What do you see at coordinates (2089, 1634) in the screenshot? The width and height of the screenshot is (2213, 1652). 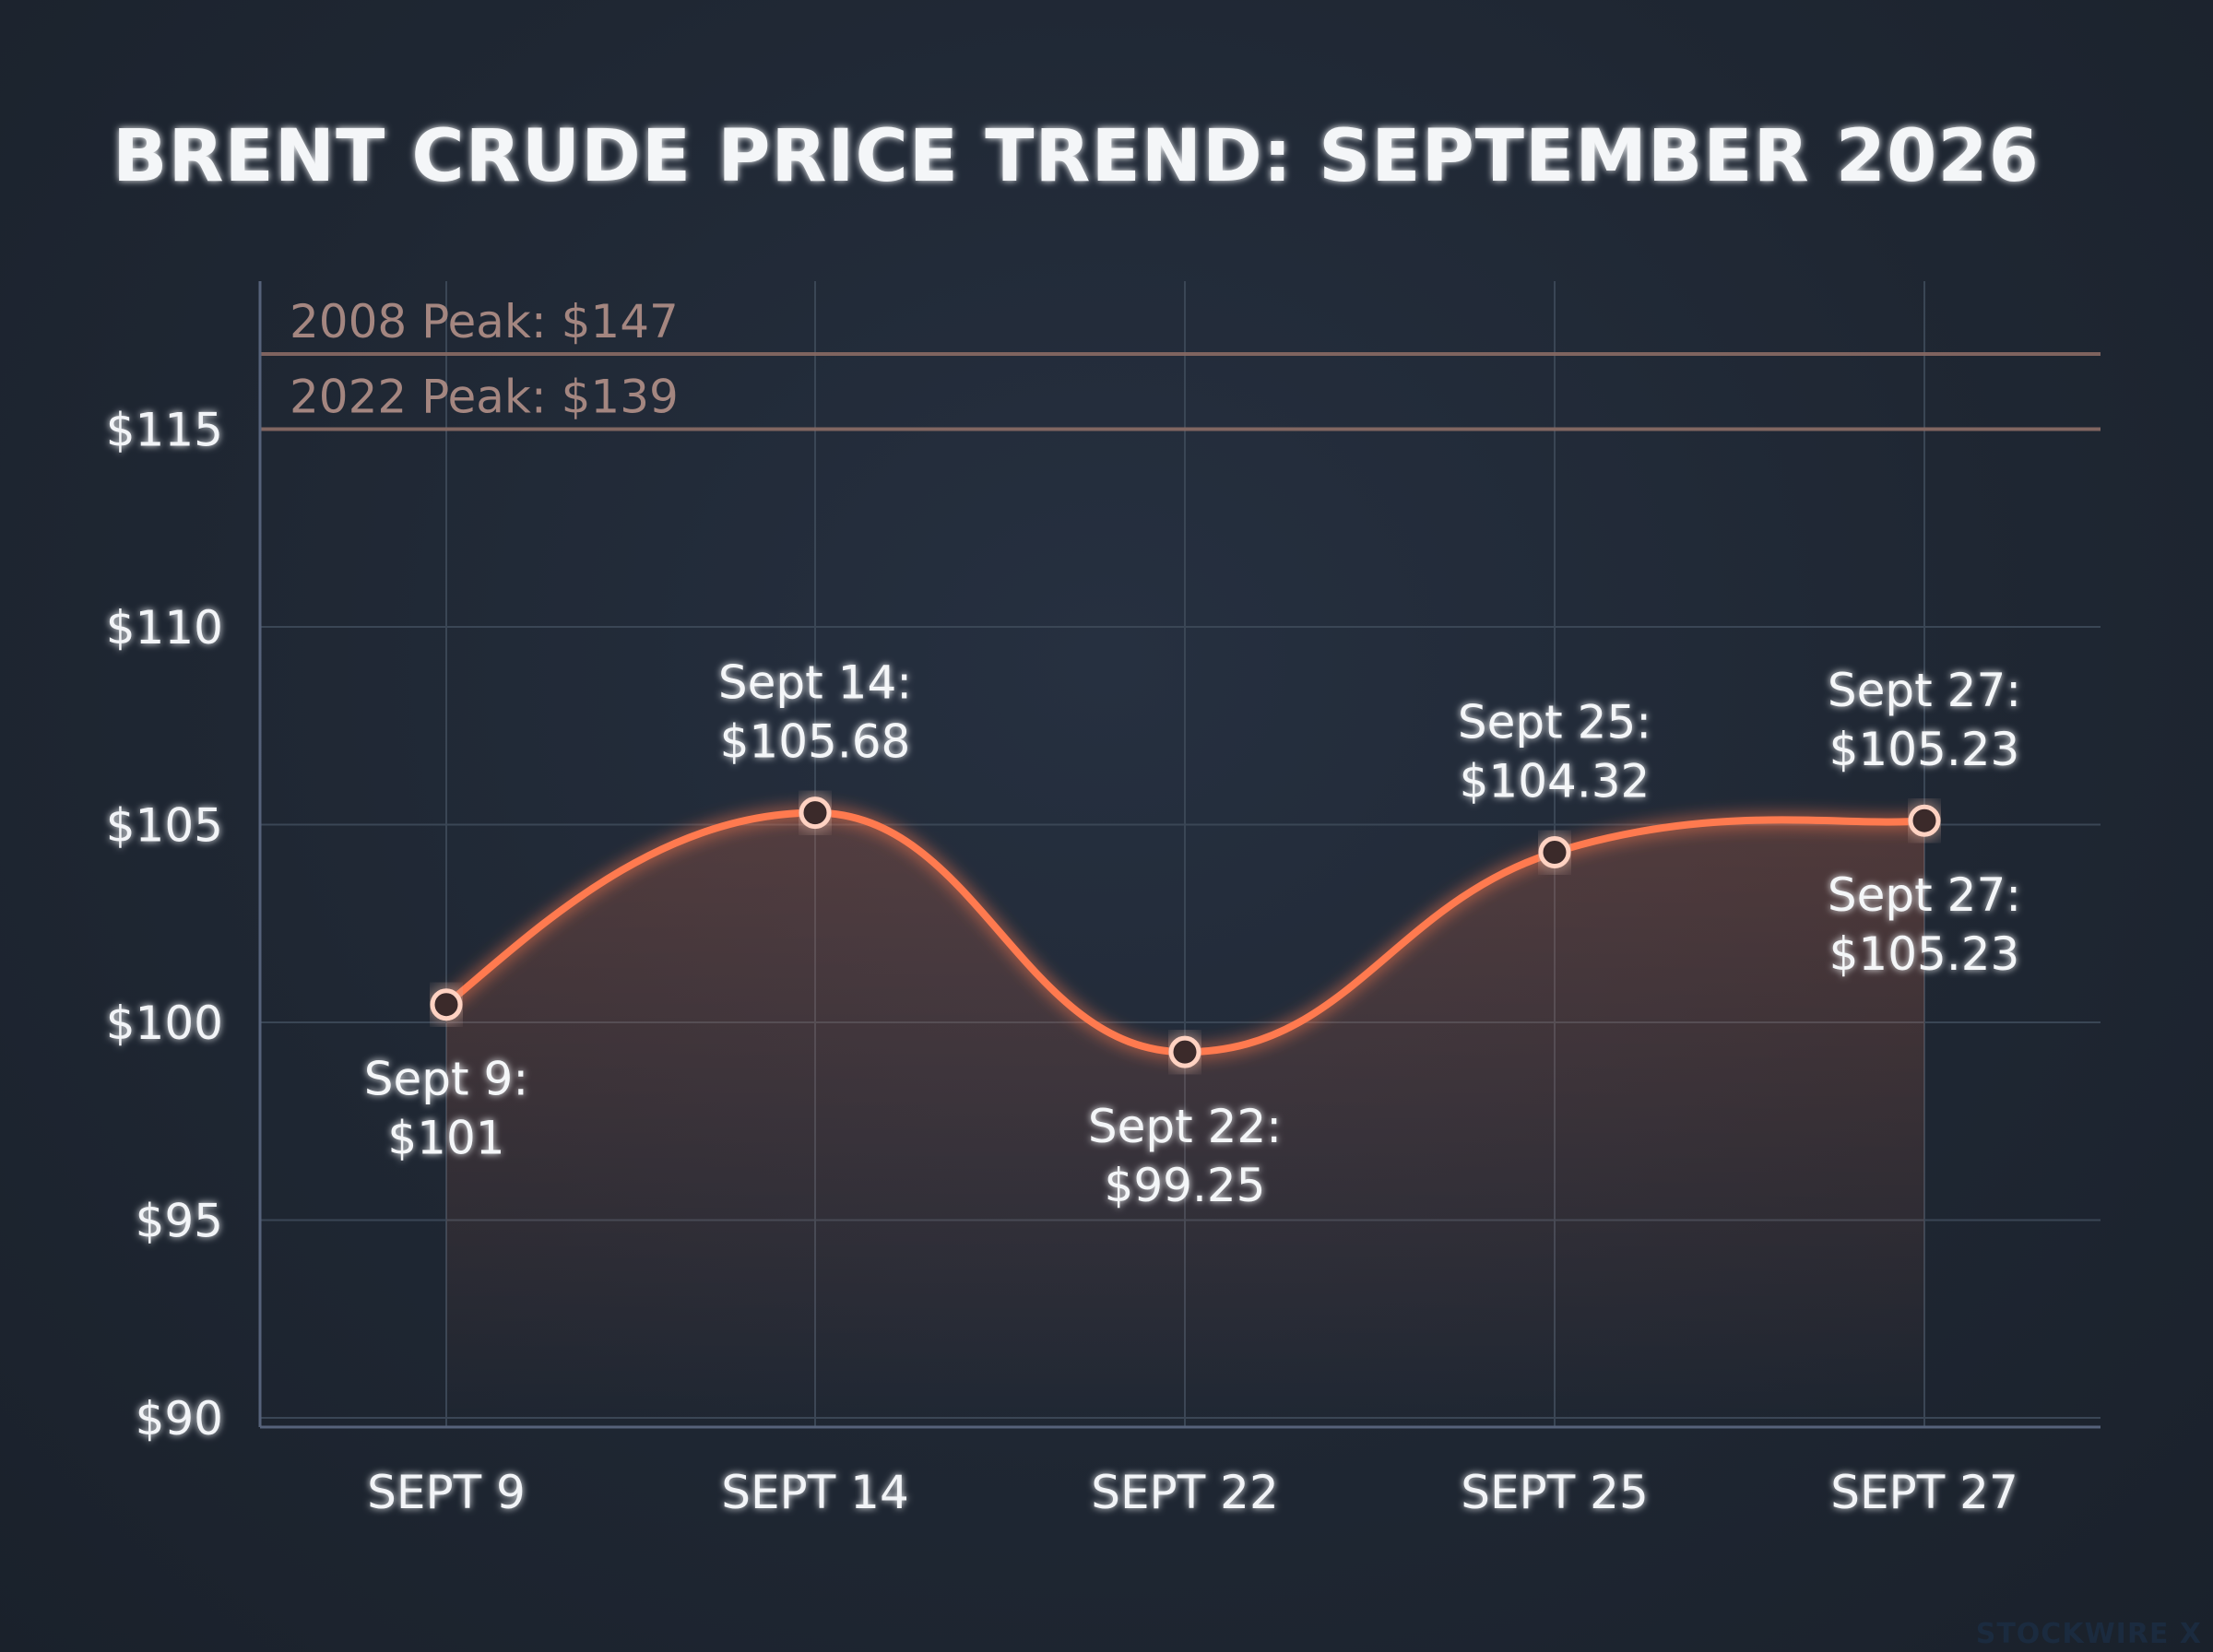 I see `watermark-logo: STOCKWIRE X` at bounding box center [2089, 1634].